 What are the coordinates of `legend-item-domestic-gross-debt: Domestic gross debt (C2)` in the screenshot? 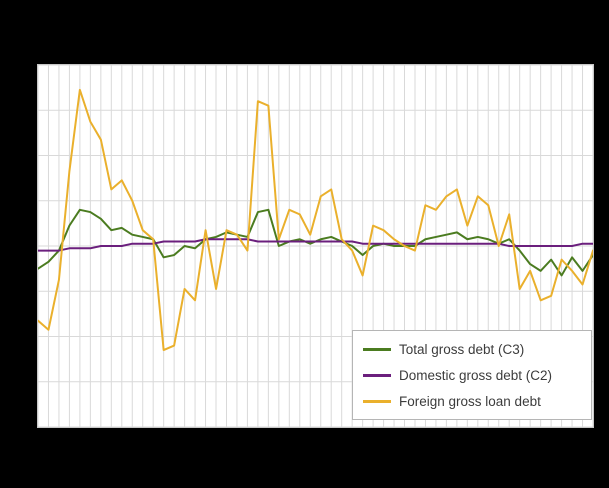 It's located at (472, 375).